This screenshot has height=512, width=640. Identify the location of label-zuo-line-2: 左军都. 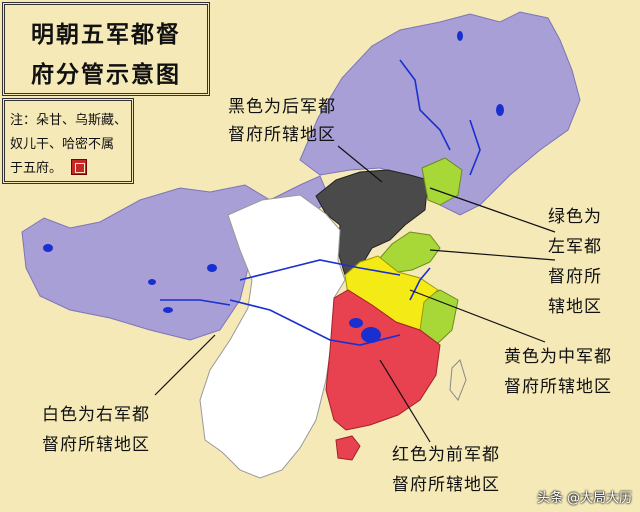
(575, 247).